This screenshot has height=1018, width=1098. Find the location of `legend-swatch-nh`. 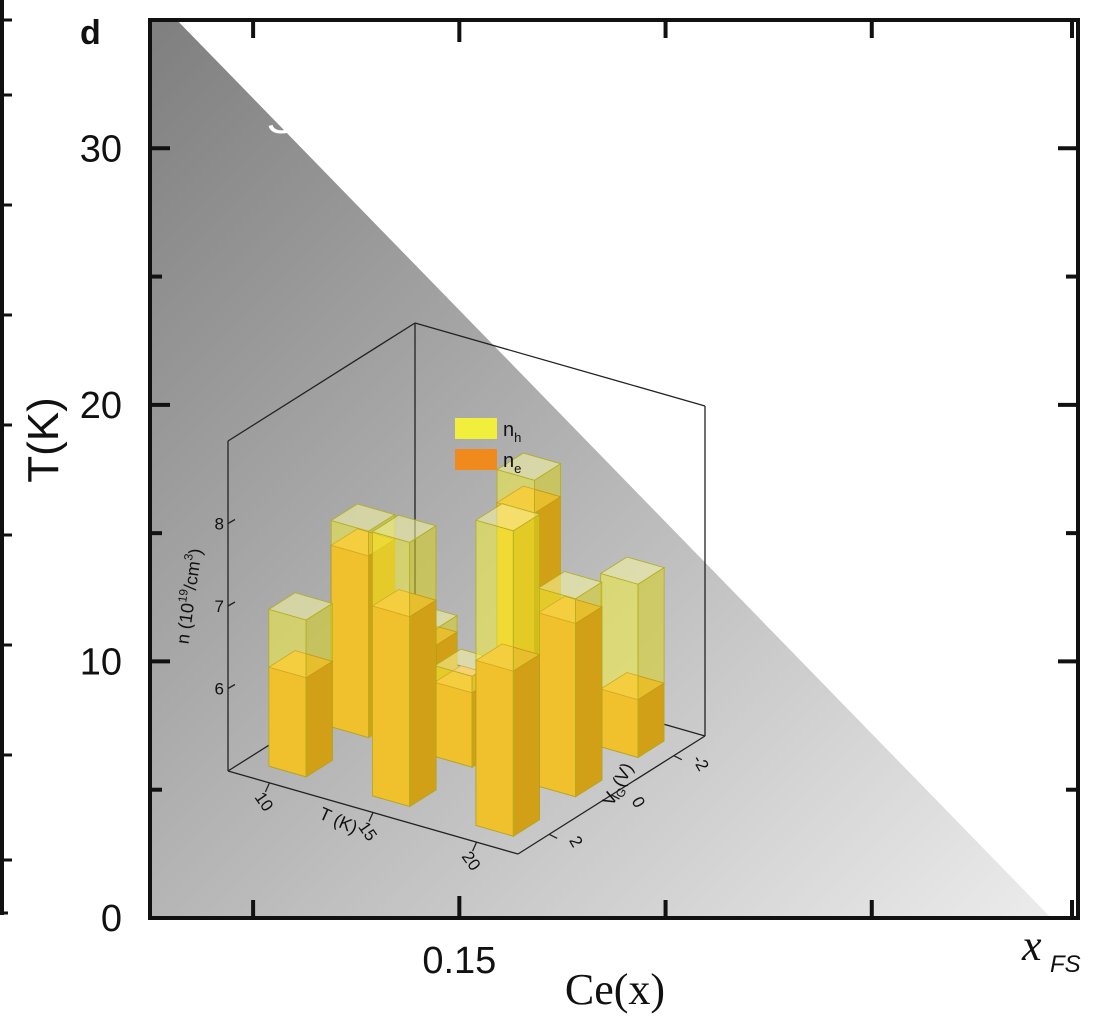

legend-swatch-nh is located at coordinates (476, 428).